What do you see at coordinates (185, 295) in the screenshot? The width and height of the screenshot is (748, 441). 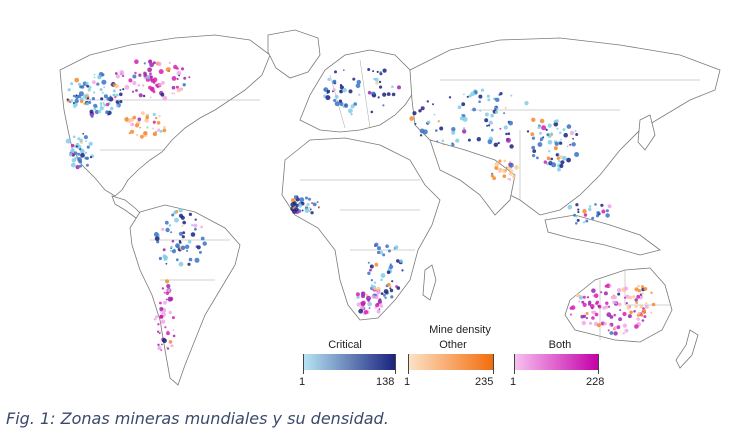 I see `south-america` at bounding box center [185, 295].